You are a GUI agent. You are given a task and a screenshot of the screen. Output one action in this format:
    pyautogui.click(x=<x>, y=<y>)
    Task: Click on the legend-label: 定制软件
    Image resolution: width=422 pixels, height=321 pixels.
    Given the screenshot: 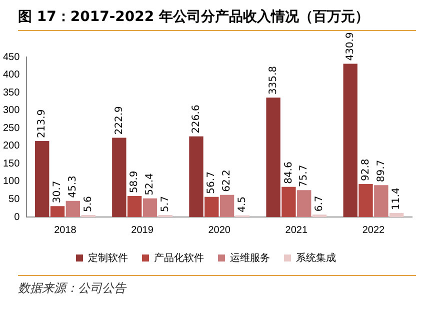 What is the action you would take?
    pyautogui.click(x=108, y=258)
    